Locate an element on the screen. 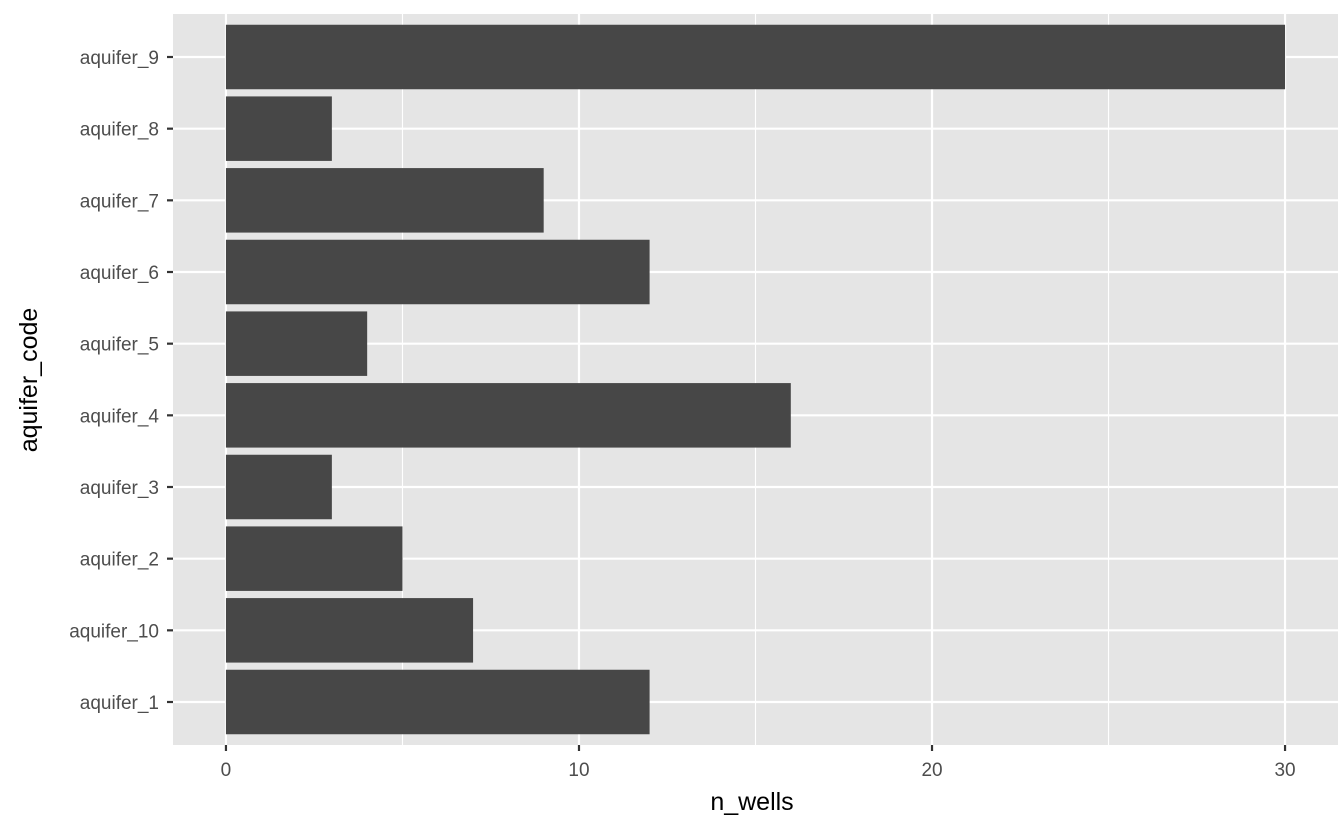  y-tick-label: aquifer_4 is located at coordinates (120, 416).